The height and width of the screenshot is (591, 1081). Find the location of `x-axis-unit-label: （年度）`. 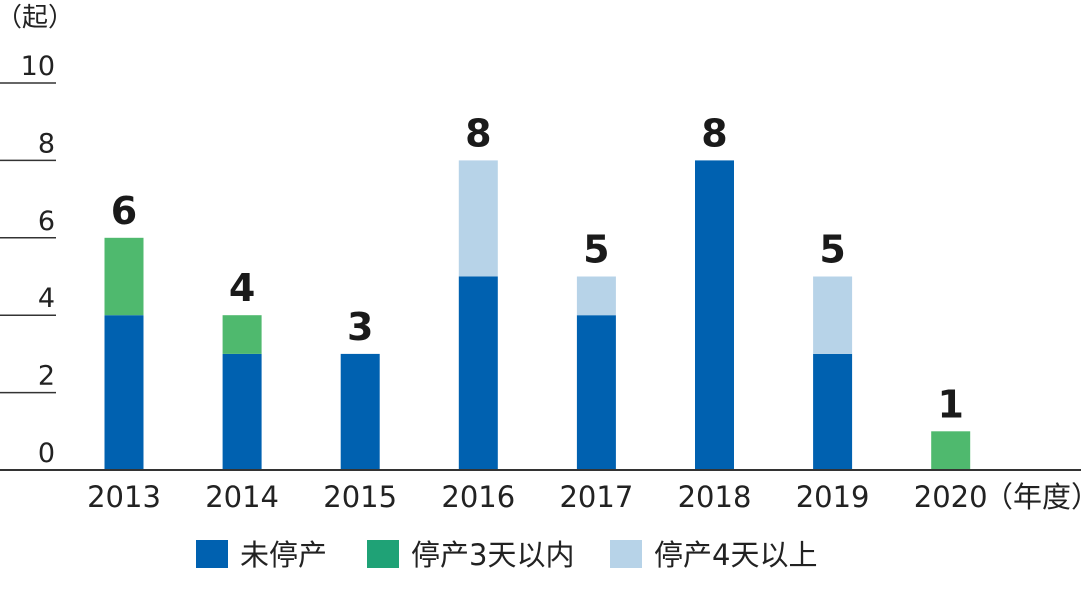

x-axis-unit-label: （年度） is located at coordinates (1032, 497).